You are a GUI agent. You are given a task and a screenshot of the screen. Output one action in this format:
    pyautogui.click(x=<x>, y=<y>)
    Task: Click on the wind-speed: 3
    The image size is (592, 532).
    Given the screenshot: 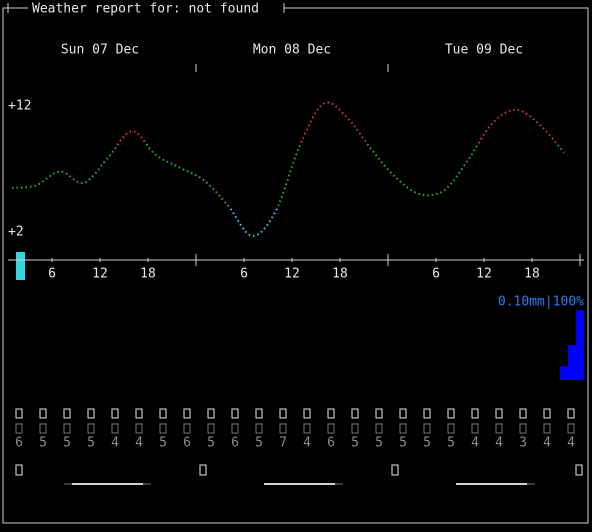 What is the action you would take?
    pyautogui.click(x=523, y=443)
    